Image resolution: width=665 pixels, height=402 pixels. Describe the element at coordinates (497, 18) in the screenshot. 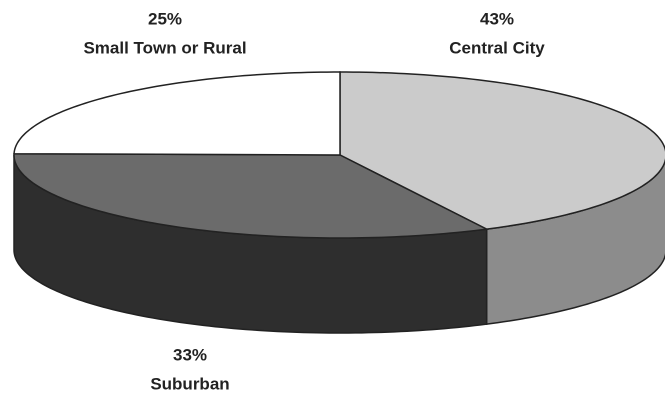

I see `slice-value-label: 43%` at that location.